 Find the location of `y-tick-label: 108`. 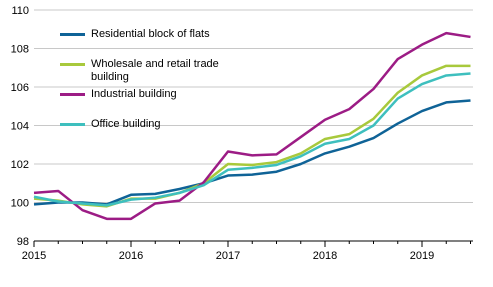

y-tick-label: 108 is located at coordinates (20, 50).